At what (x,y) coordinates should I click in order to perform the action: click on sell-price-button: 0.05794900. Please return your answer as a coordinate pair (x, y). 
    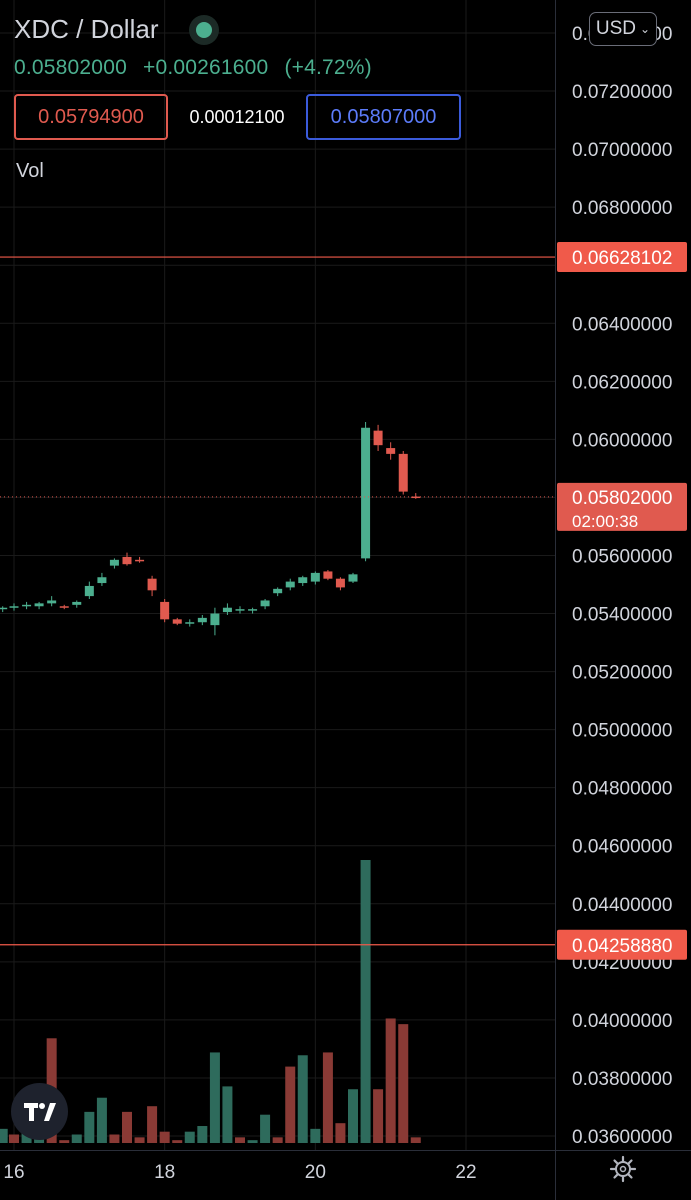
    Looking at the image, I should click on (91, 117).